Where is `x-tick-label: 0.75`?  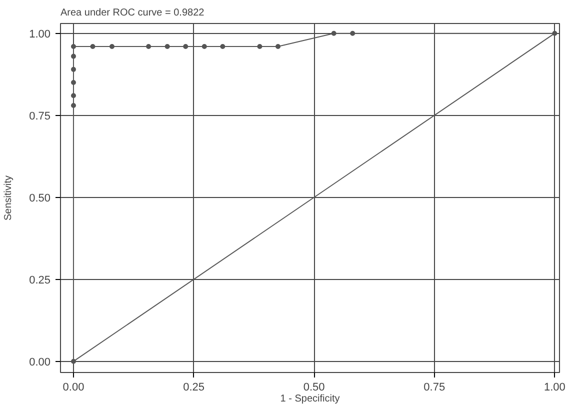
x-tick-label: 0.75 is located at coordinates (435, 388).